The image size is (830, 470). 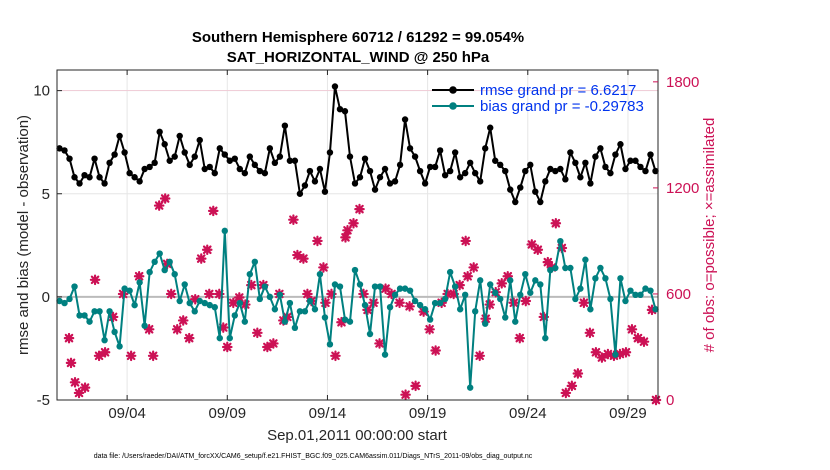 What do you see at coordinates (228, 413) in the screenshot?
I see `x-tick-label: 09/09` at bounding box center [228, 413].